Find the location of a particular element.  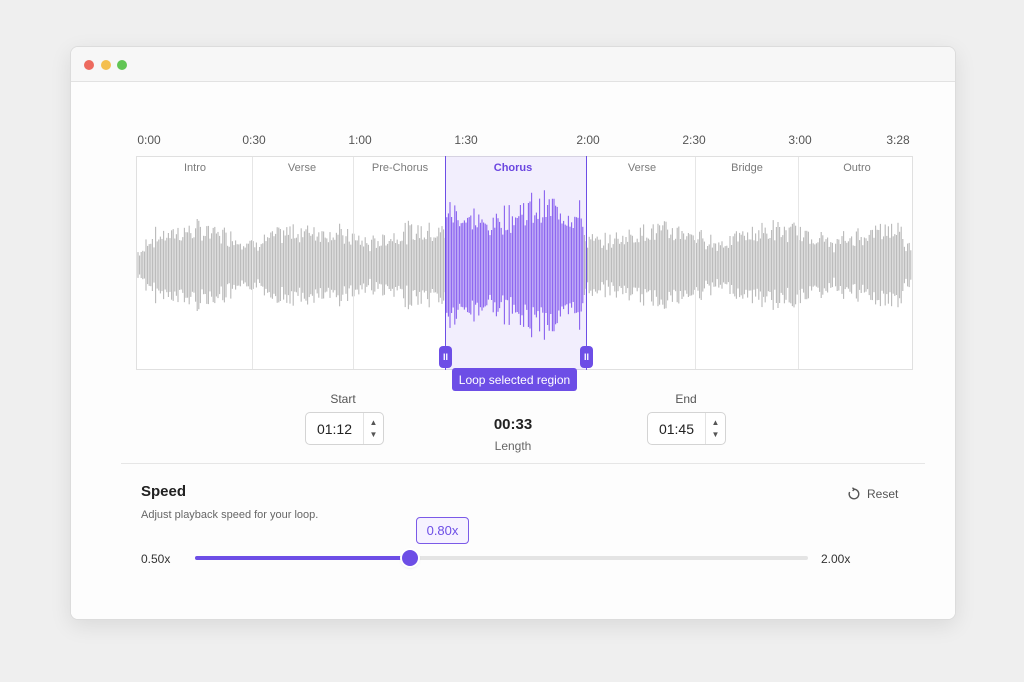

speed-max-label: 2.00x is located at coordinates (836, 559).